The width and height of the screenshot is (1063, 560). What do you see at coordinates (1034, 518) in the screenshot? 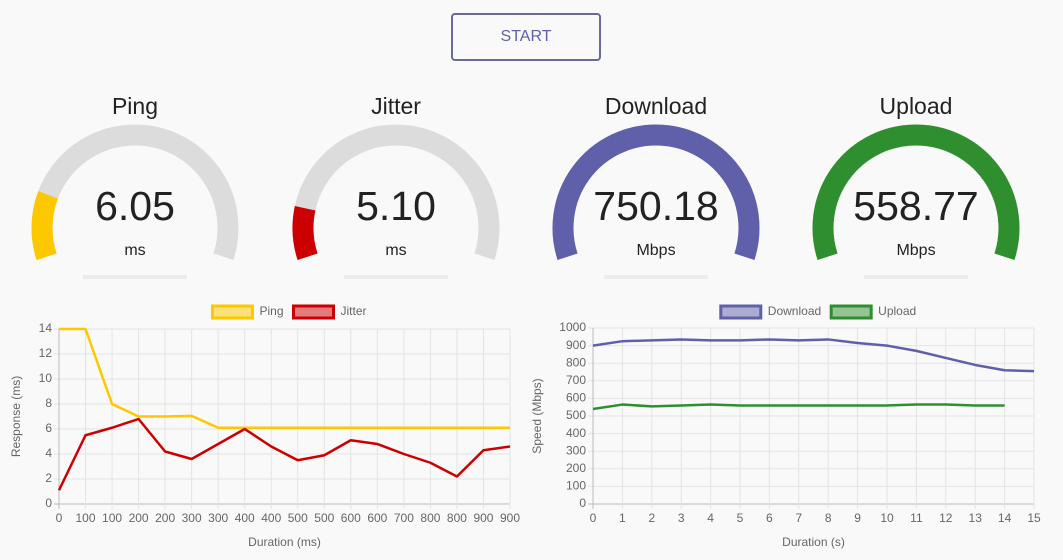
I see `x-tick-label: 15` at bounding box center [1034, 518].